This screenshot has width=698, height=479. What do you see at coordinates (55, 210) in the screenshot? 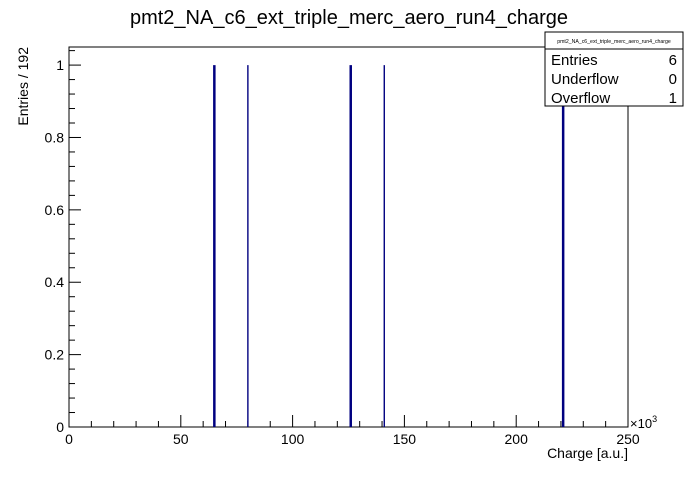
I see `y-tick-label: 0.6` at bounding box center [55, 210].